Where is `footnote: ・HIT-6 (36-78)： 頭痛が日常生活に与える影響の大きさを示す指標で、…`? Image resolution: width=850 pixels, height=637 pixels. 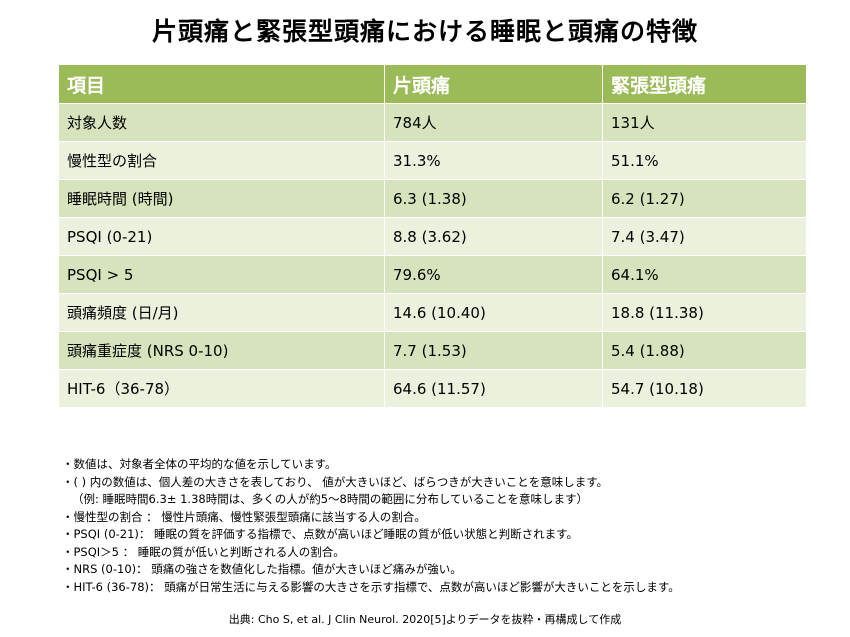
footnote: ・HIT-6 (36-78)： 頭痛が日常生活に与える影響の大きさを示す指標で、… is located at coordinates (371, 586).